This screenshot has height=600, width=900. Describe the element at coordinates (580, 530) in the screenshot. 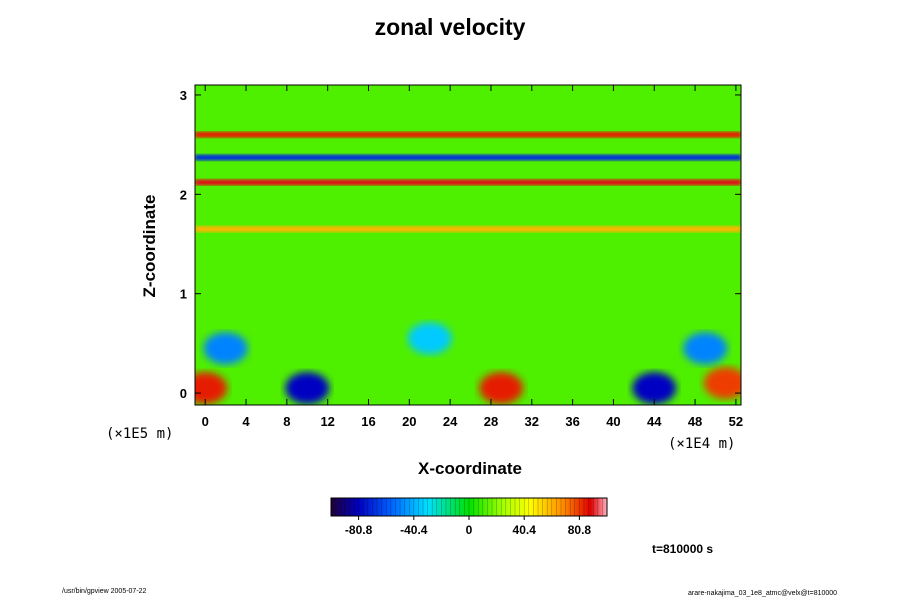

I see `colorbar-tick-label: 80.8` at that location.